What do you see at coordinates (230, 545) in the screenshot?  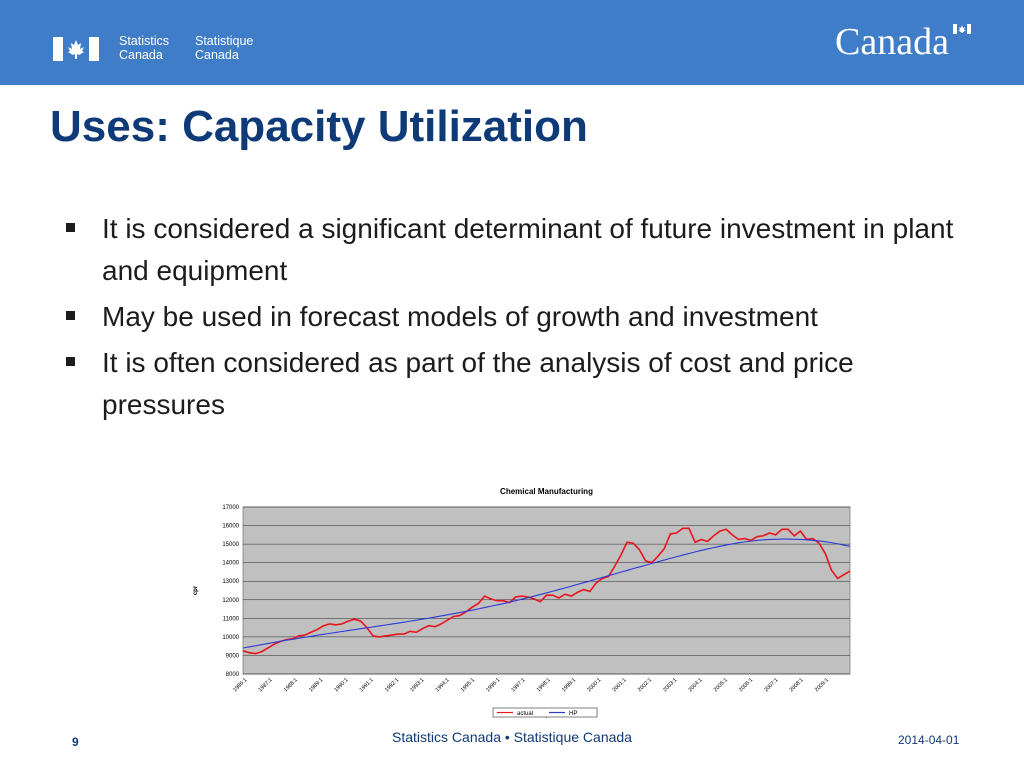 I see `y-tick-label: 15000` at bounding box center [230, 545].